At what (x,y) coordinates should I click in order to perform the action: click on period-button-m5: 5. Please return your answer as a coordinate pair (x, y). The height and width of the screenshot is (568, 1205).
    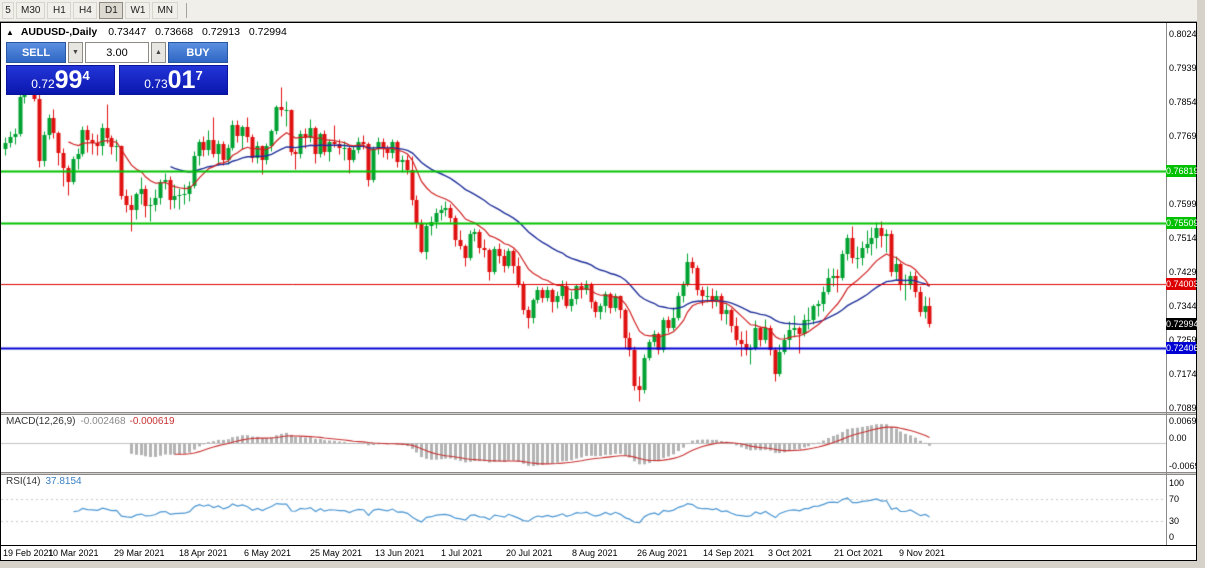
    Looking at the image, I should click on (8, 10).